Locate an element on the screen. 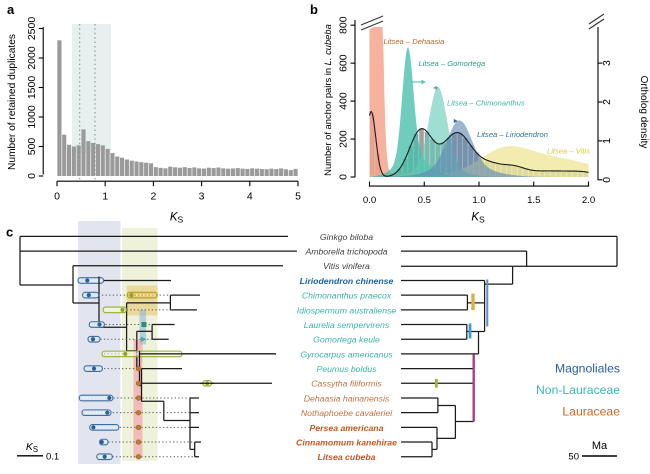 This screenshot has width=650, height=474. svg-text: b is located at coordinates (314, 9).